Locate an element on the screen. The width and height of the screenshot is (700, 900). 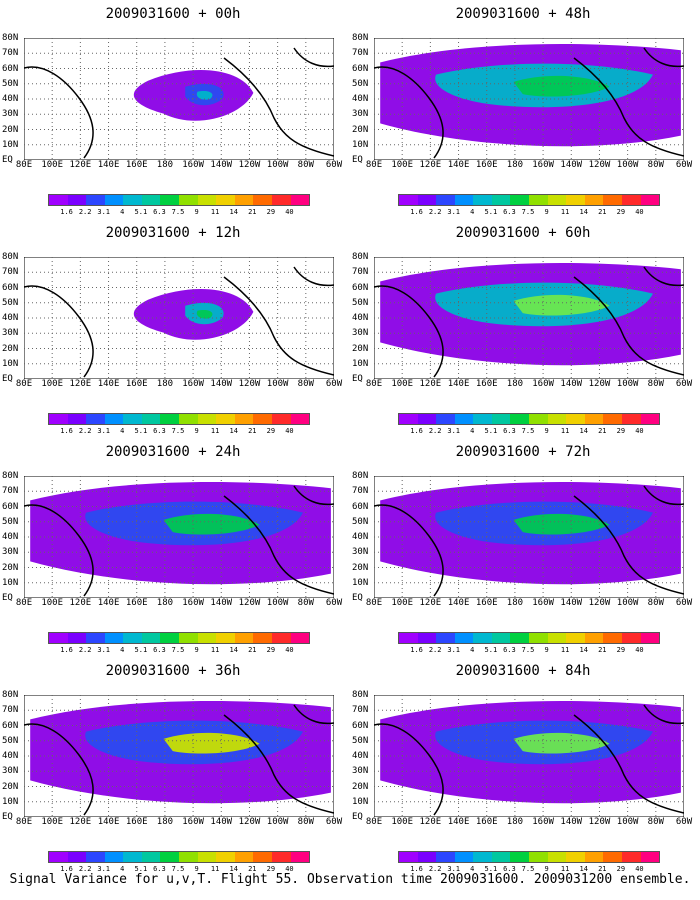
lon-label: 120E is located at coordinates (80, 165).